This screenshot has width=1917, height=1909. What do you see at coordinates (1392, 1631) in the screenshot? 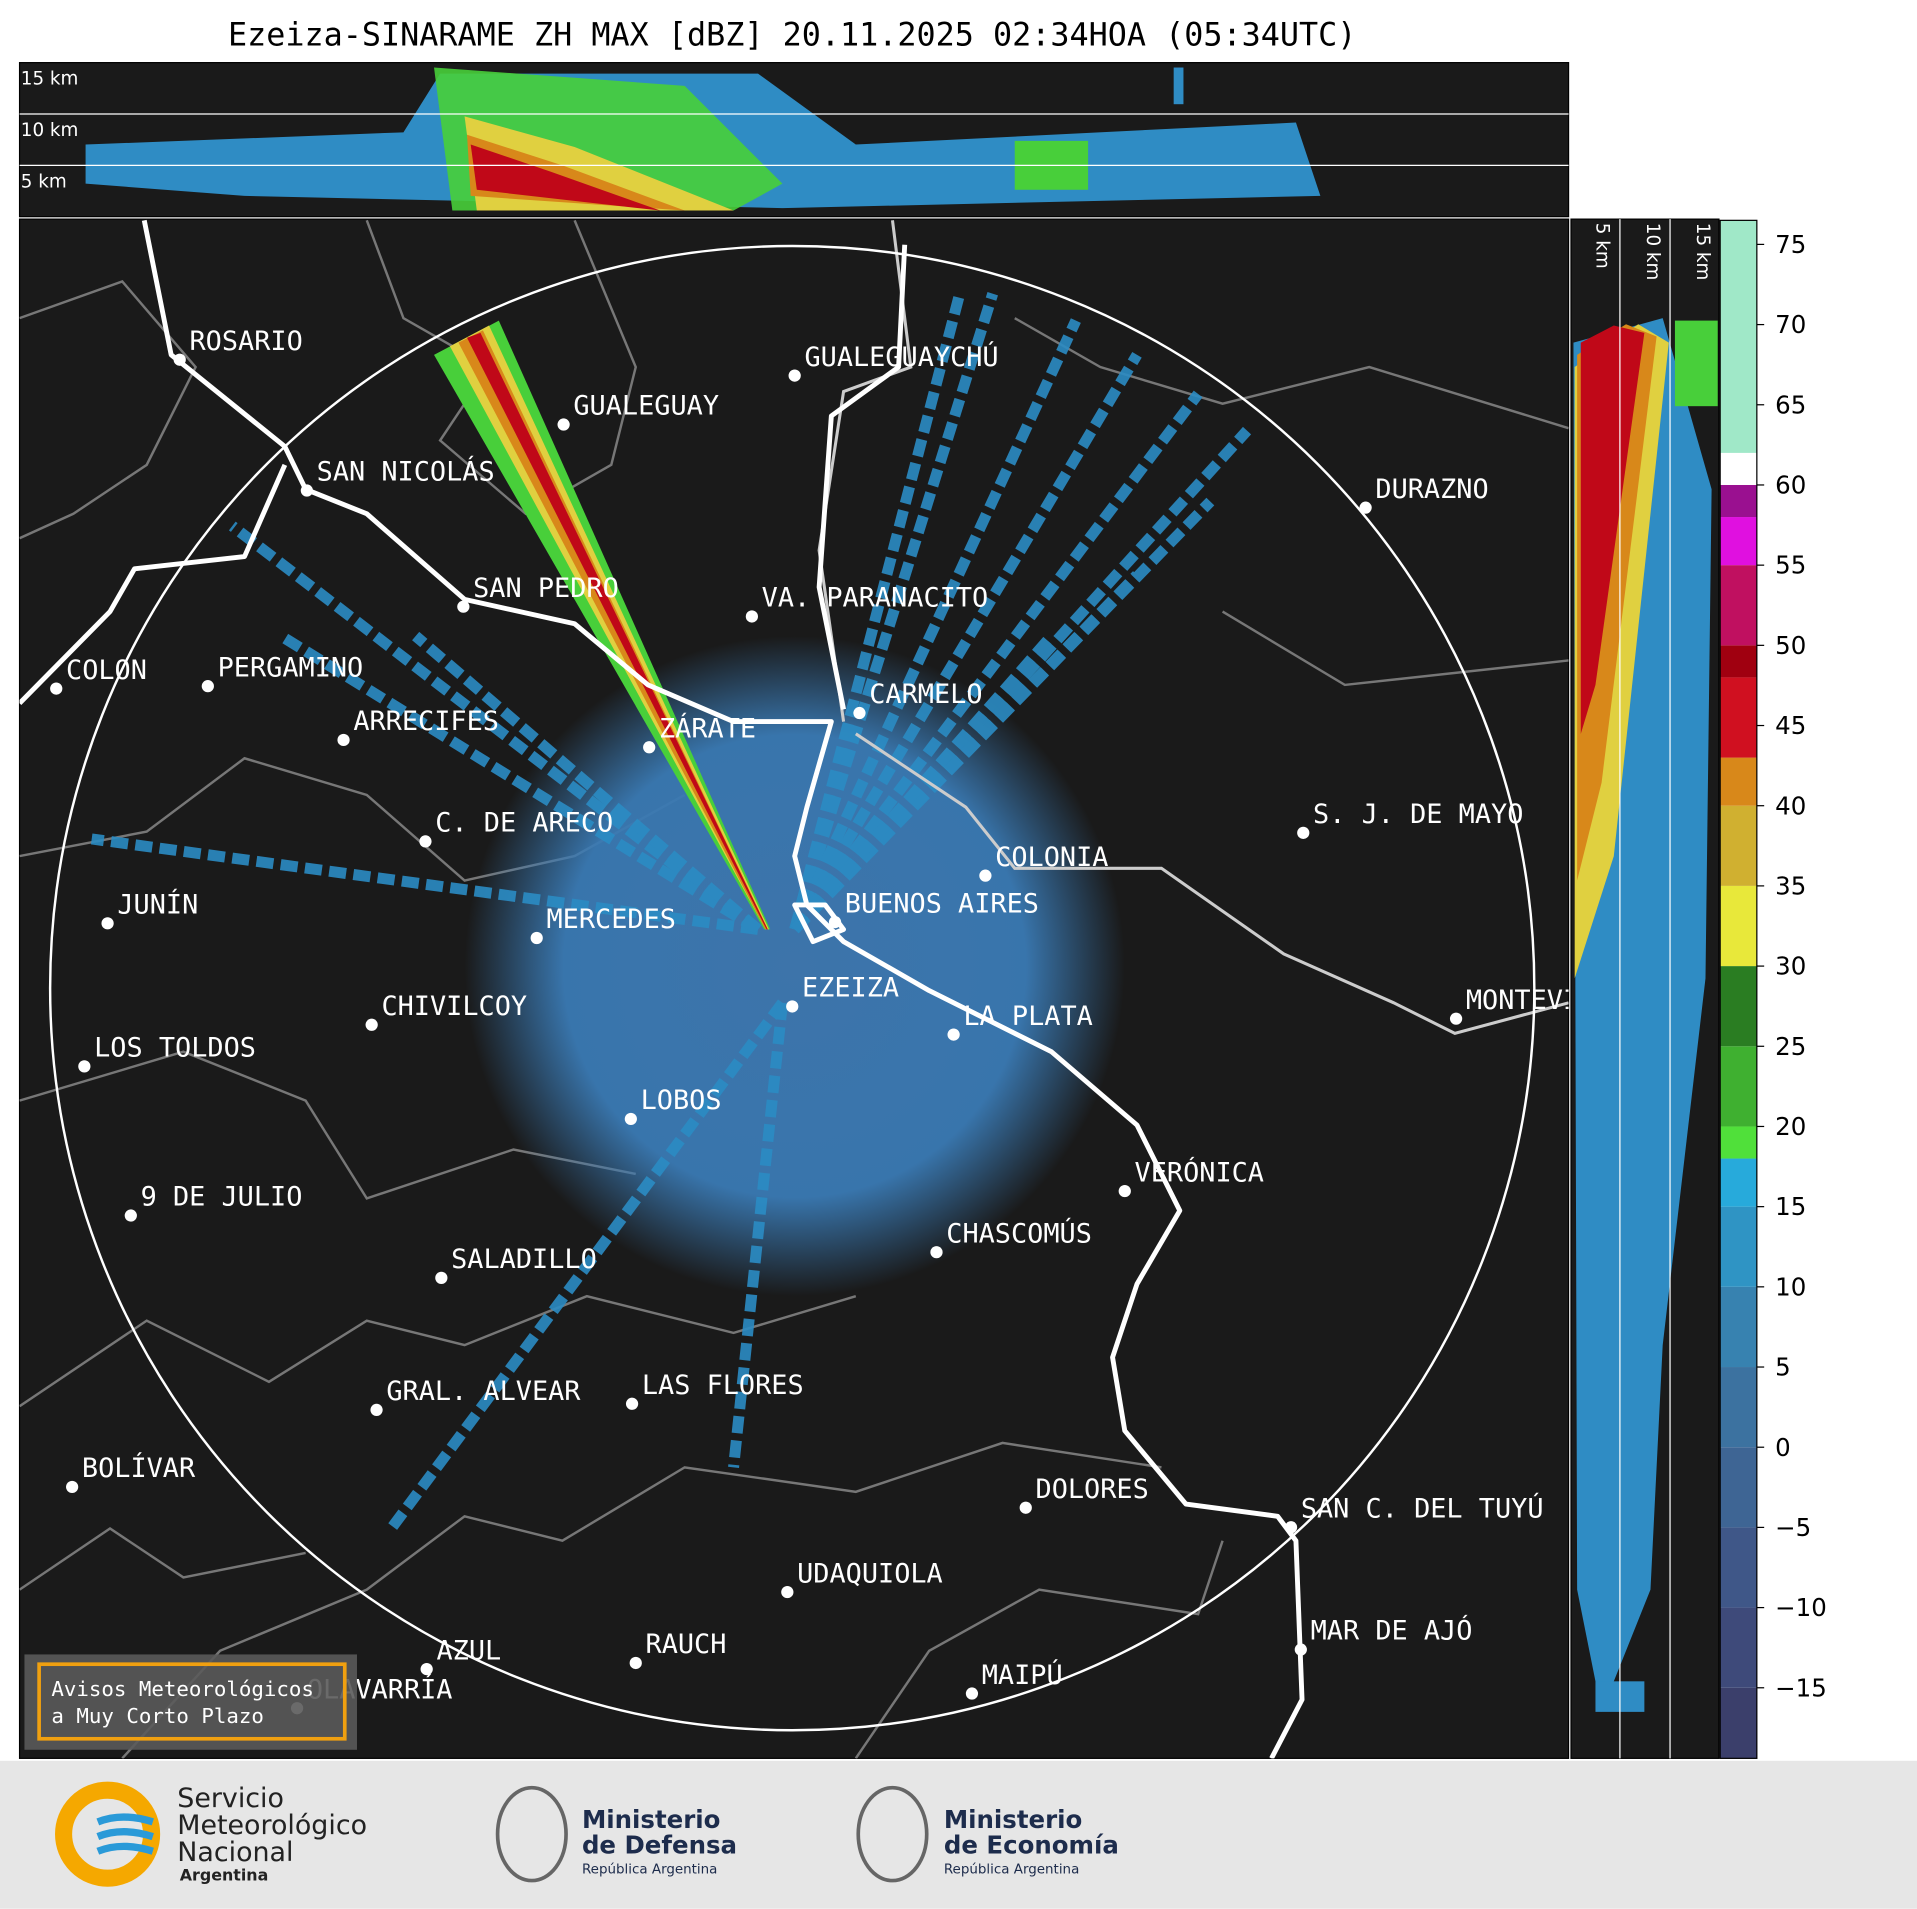
I see `city-label: MAR DE AJÓ` at bounding box center [1392, 1631].